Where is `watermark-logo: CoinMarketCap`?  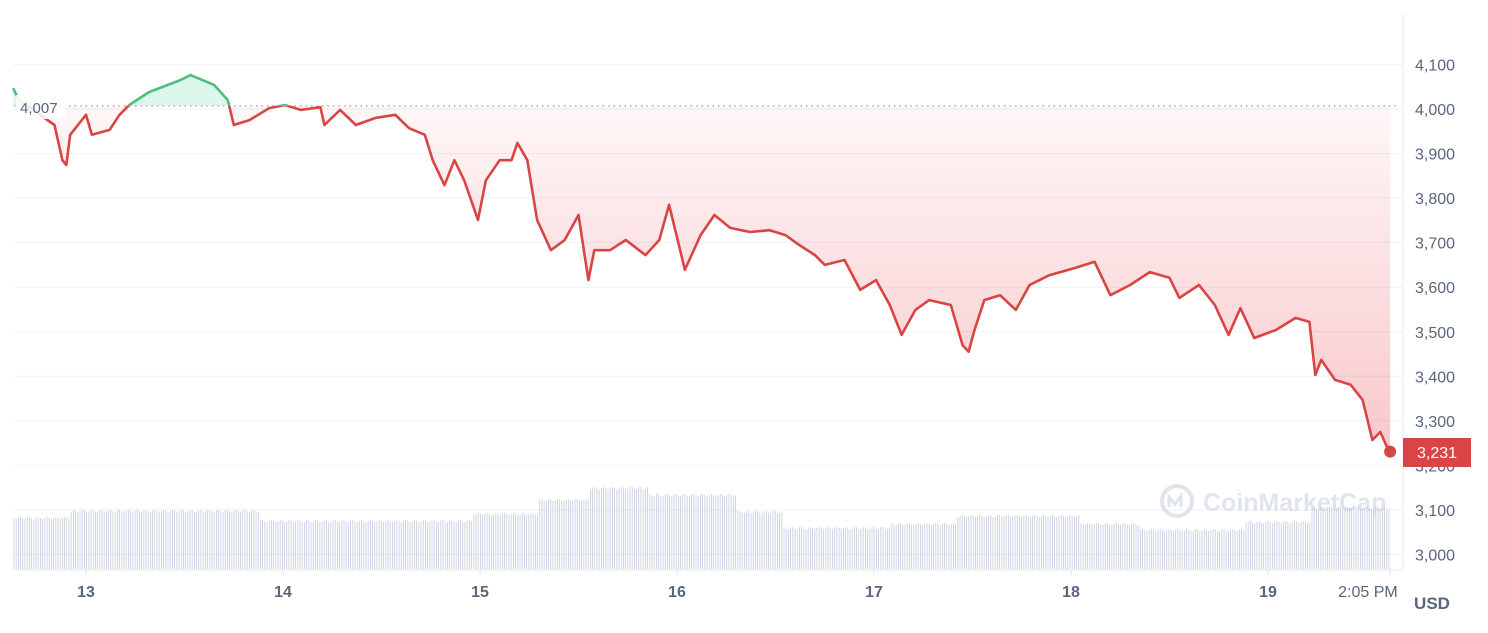 watermark-logo: CoinMarketCap is located at coordinates (1273, 501).